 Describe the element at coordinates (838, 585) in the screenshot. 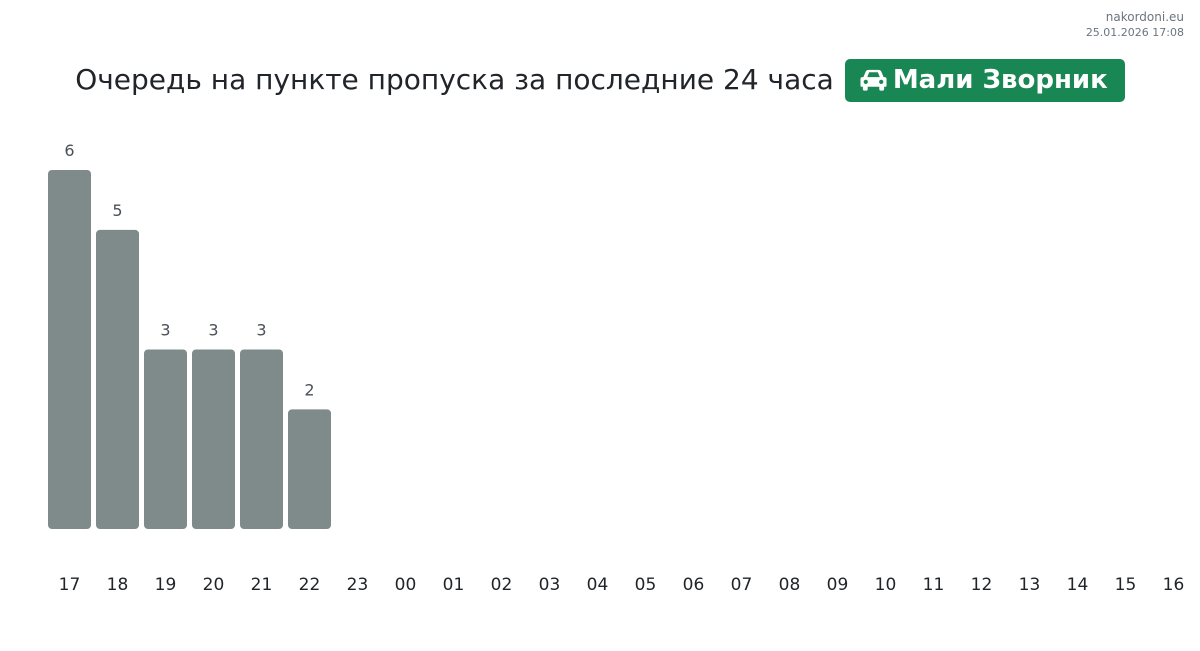

I see `x-tick-09: 09` at that location.